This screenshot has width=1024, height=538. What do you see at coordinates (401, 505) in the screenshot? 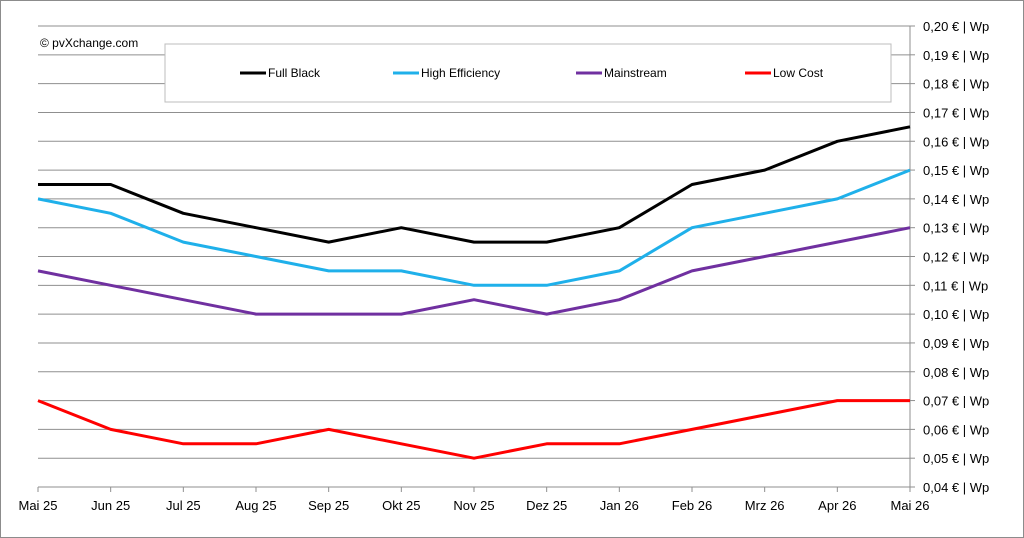
I see `x-tick-label: Okt 25` at bounding box center [401, 505].